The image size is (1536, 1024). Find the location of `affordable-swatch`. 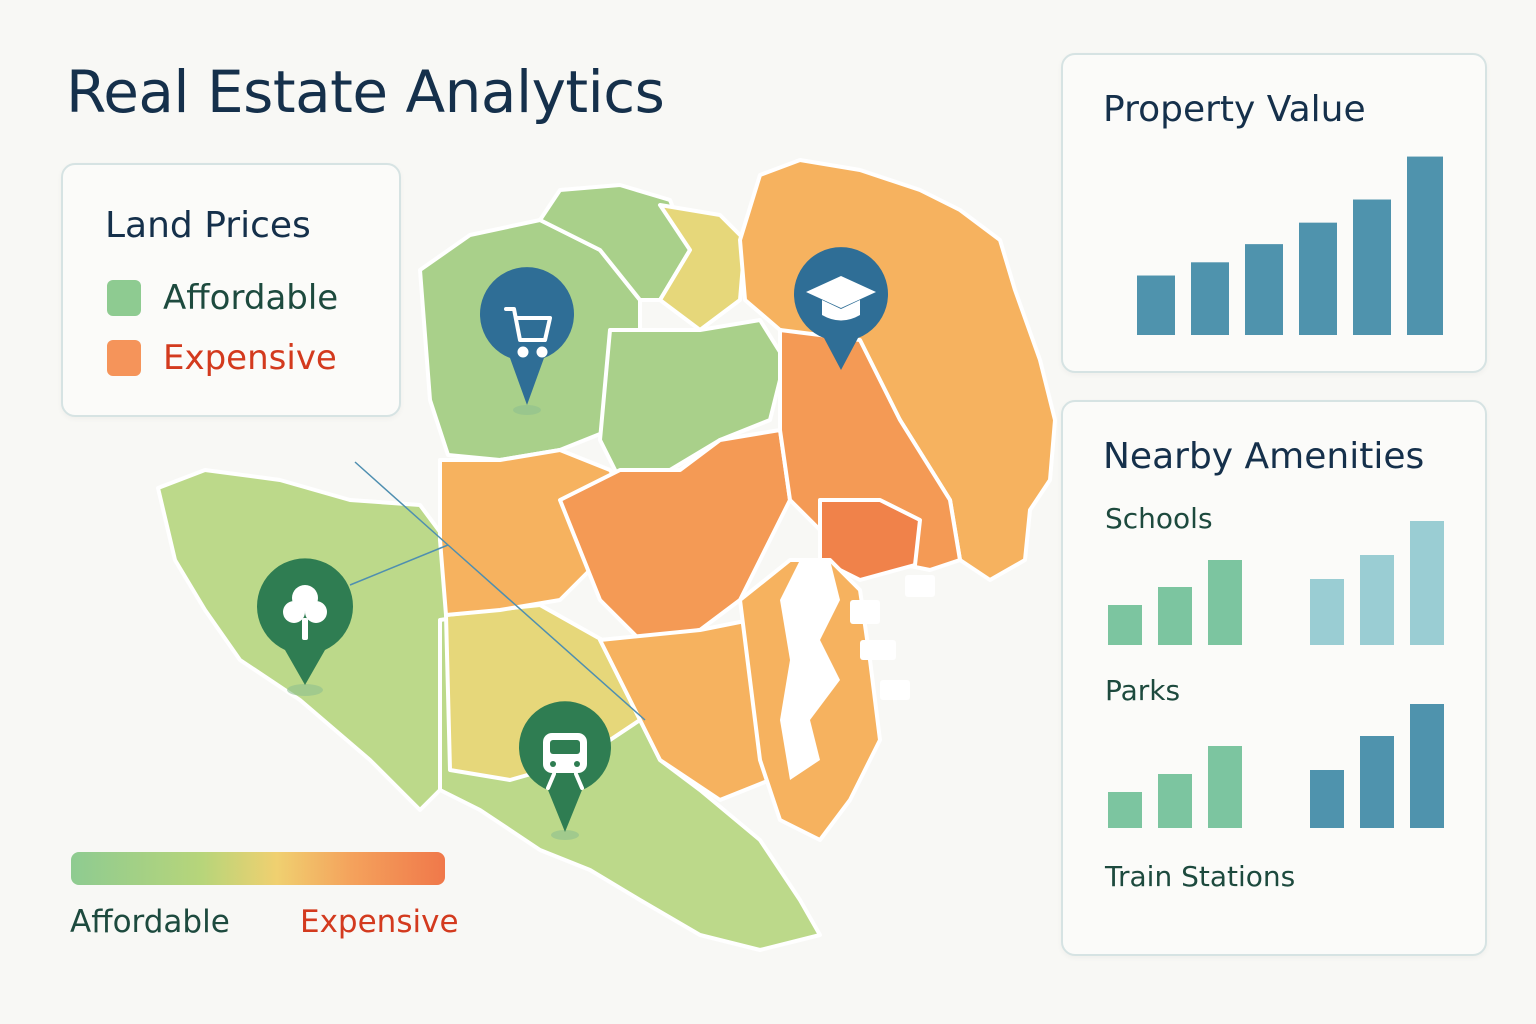

affordable-swatch is located at coordinates (124, 298).